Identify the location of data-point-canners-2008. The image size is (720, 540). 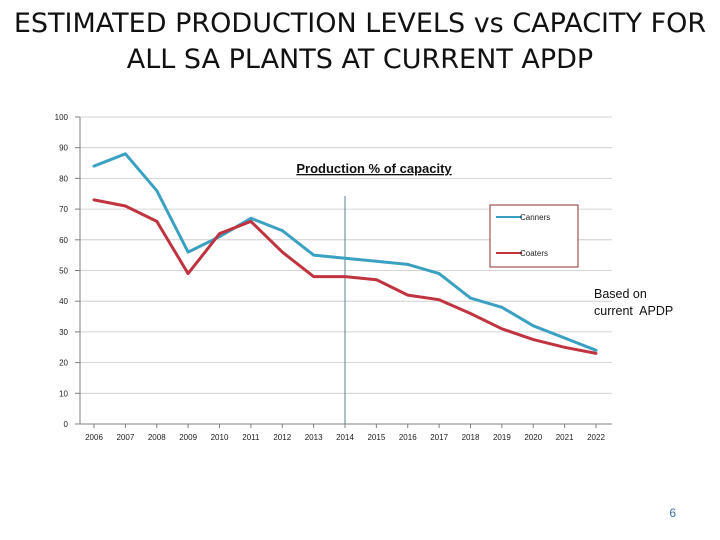
(156, 190).